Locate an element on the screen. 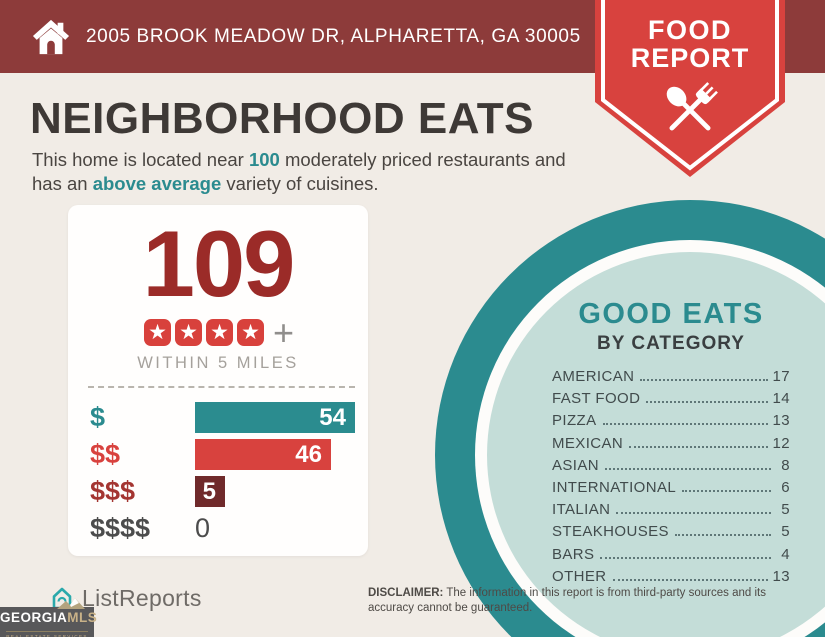 The width and height of the screenshot is (825, 637). price-bar-row-3: $$$ 5 is located at coordinates (222, 491).